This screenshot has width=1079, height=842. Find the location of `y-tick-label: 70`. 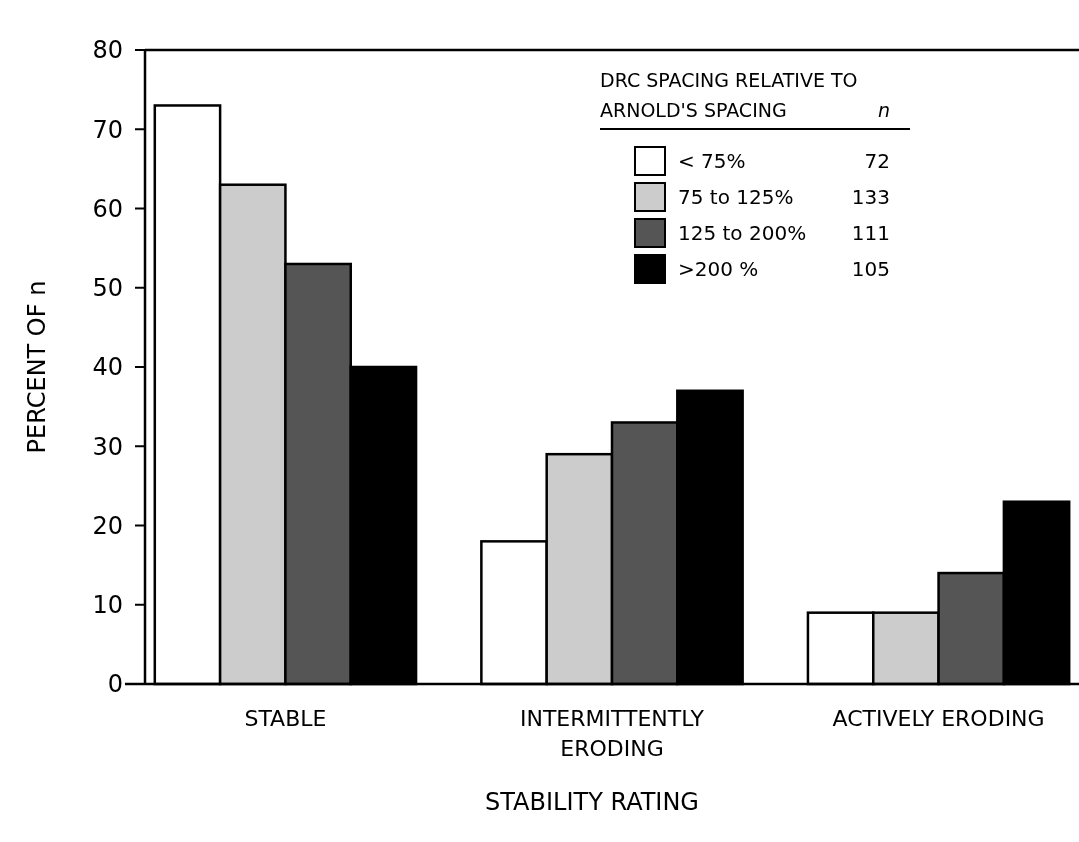

y-tick-label: 70 is located at coordinates (107, 129).